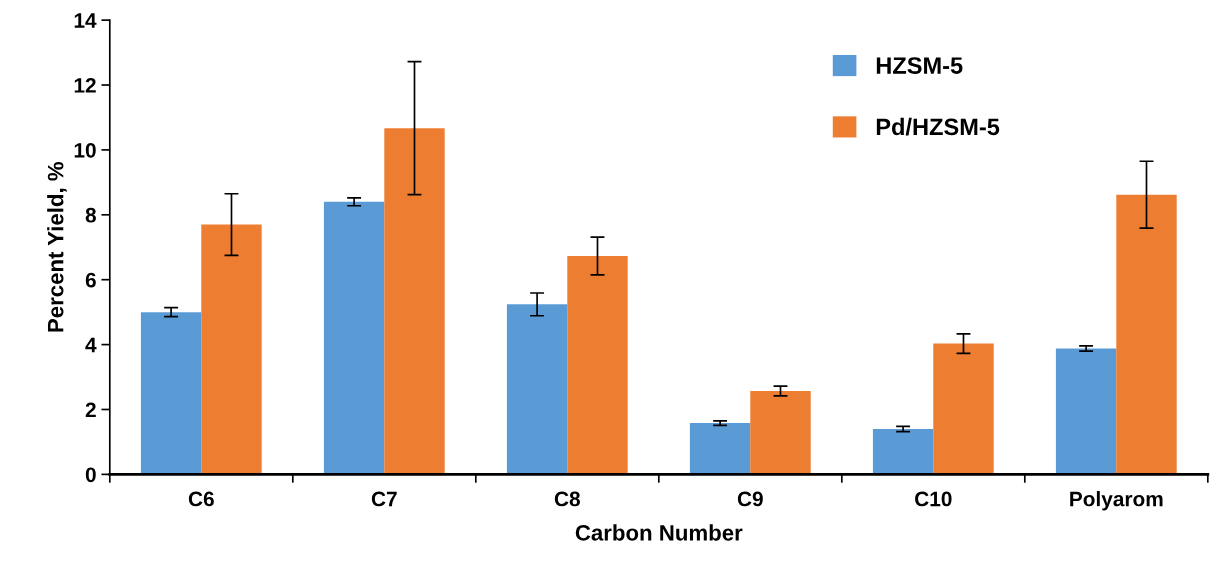  Describe the element at coordinates (90, 475) in the screenshot. I see `y-tick-label: 0` at that location.